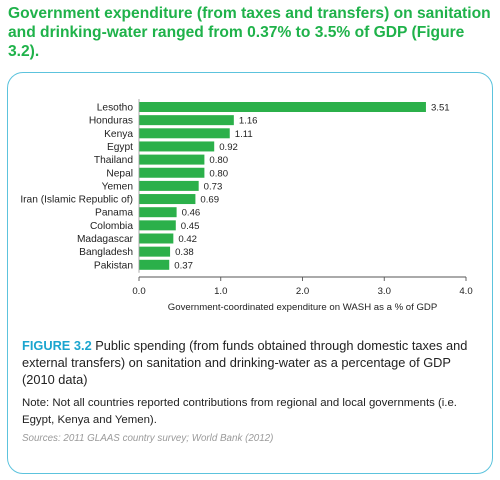 Image resolution: width=500 pixels, height=480 pixels. What do you see at coordinates (76, 200) in the screenshot?
I see `category-label-7: Iran (Islamic Republic of)` at bounding box center [76, 200].